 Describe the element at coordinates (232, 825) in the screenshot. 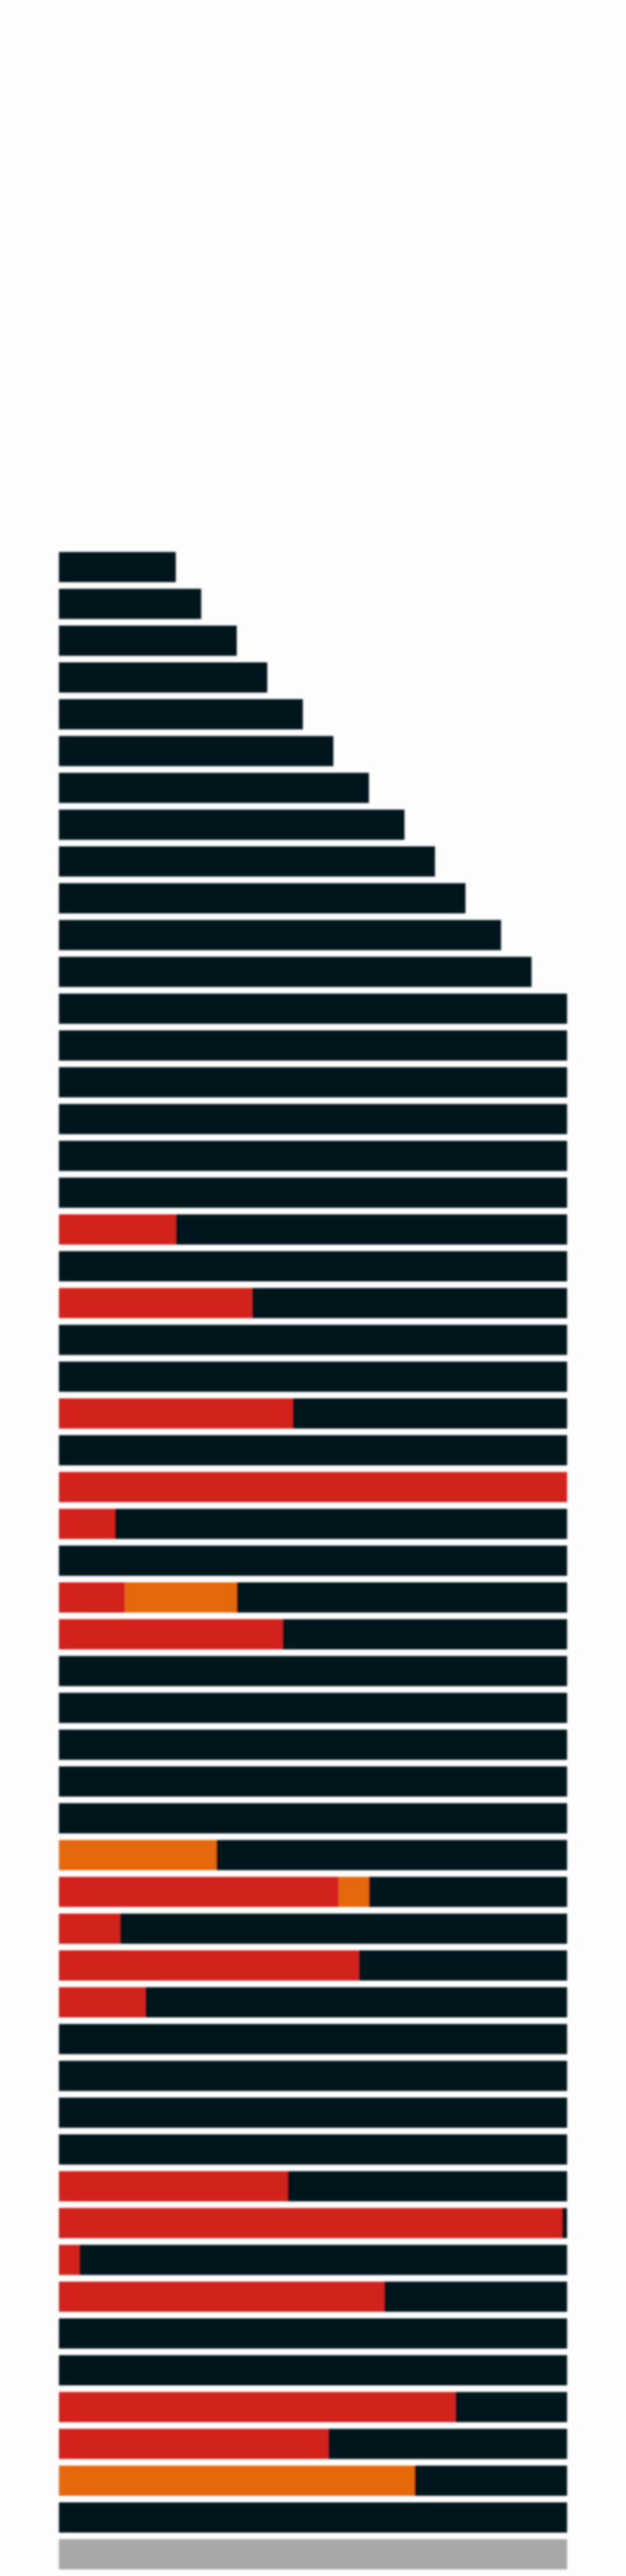

I see `bar-row-8-base-segment` at that location.